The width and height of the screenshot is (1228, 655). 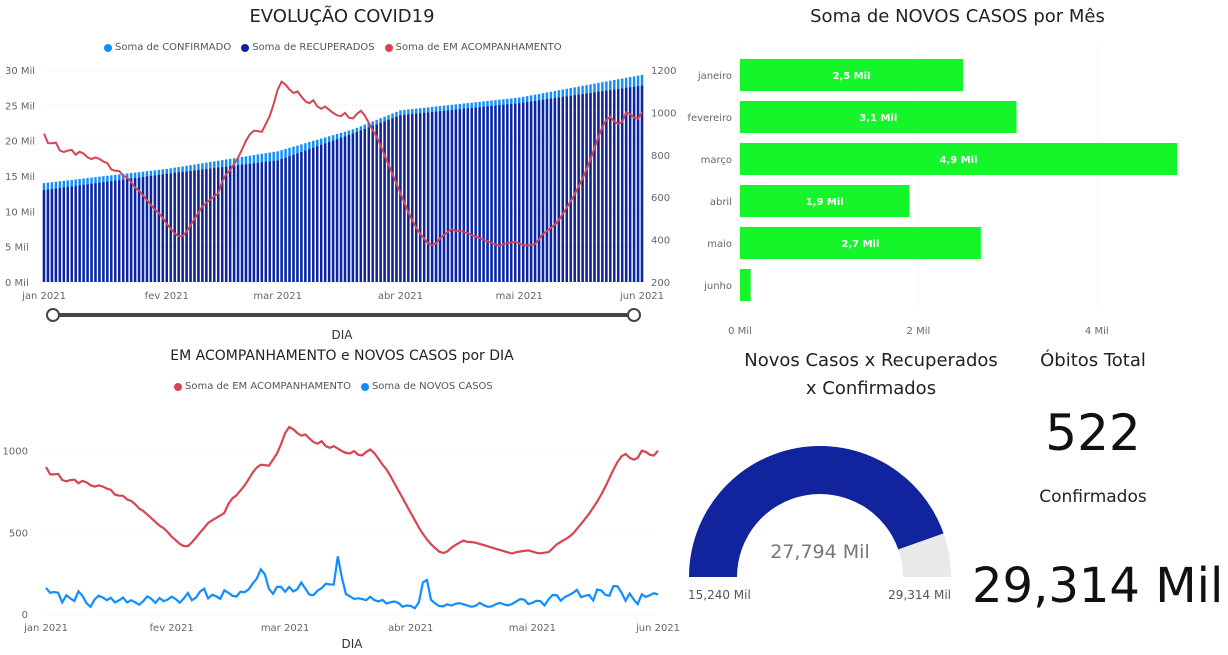 What do you see at coordinates (634, 315) in the screenshot?
I see `date-range-end-handle` at bounding box center [634, 315].